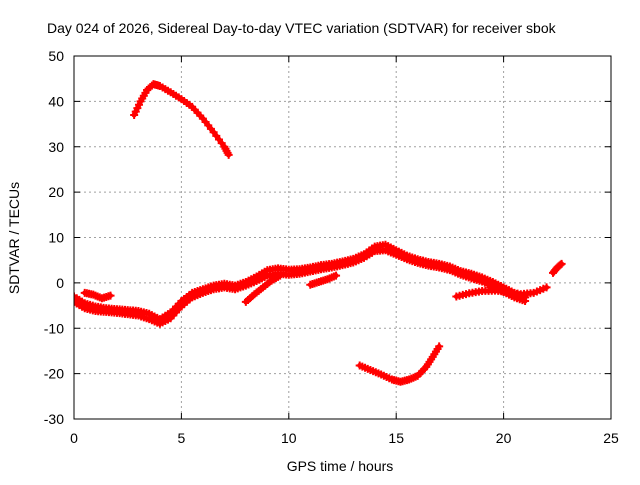  What do you see at coordinates (289, 438) in the screenshot?
I see `x-tick-label: 10` at bounding box center [289, 438].